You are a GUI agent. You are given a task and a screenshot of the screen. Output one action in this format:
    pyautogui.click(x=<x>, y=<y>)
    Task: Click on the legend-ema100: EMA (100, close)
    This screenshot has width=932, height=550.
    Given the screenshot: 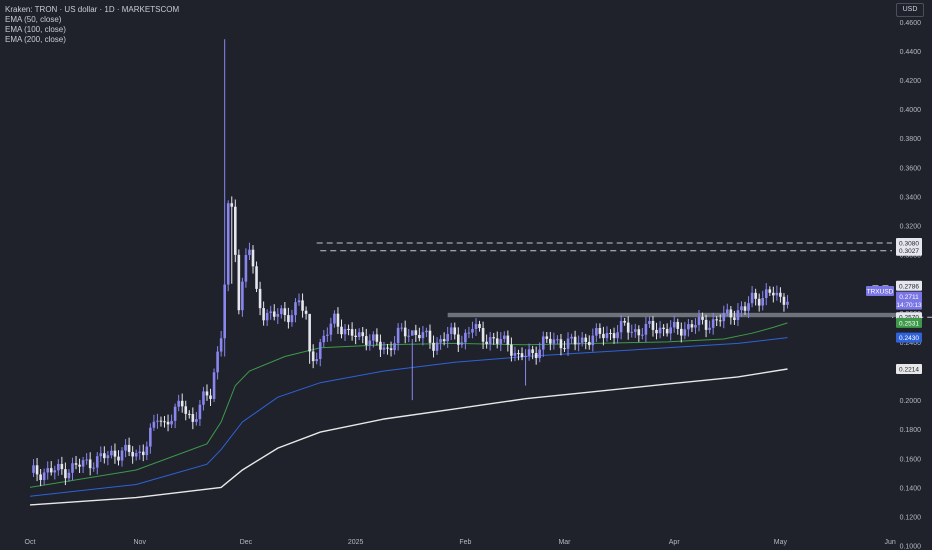 What is the action you would take?
    pyautogui.click(x=35, y=29)
    